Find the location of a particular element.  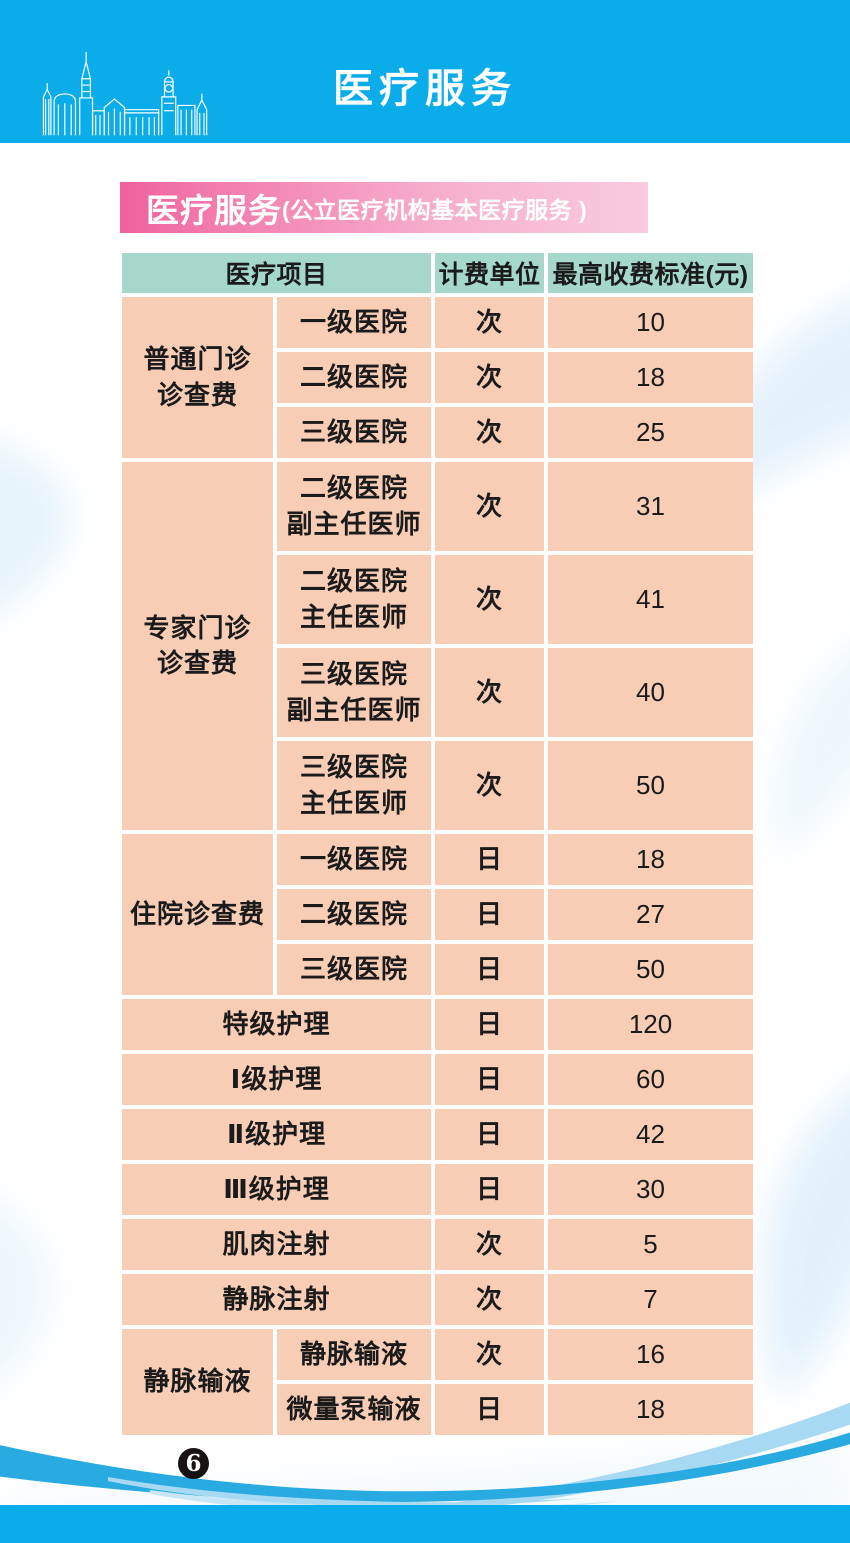

table-value-cell: 7 is located at coordinates (650, 1300).